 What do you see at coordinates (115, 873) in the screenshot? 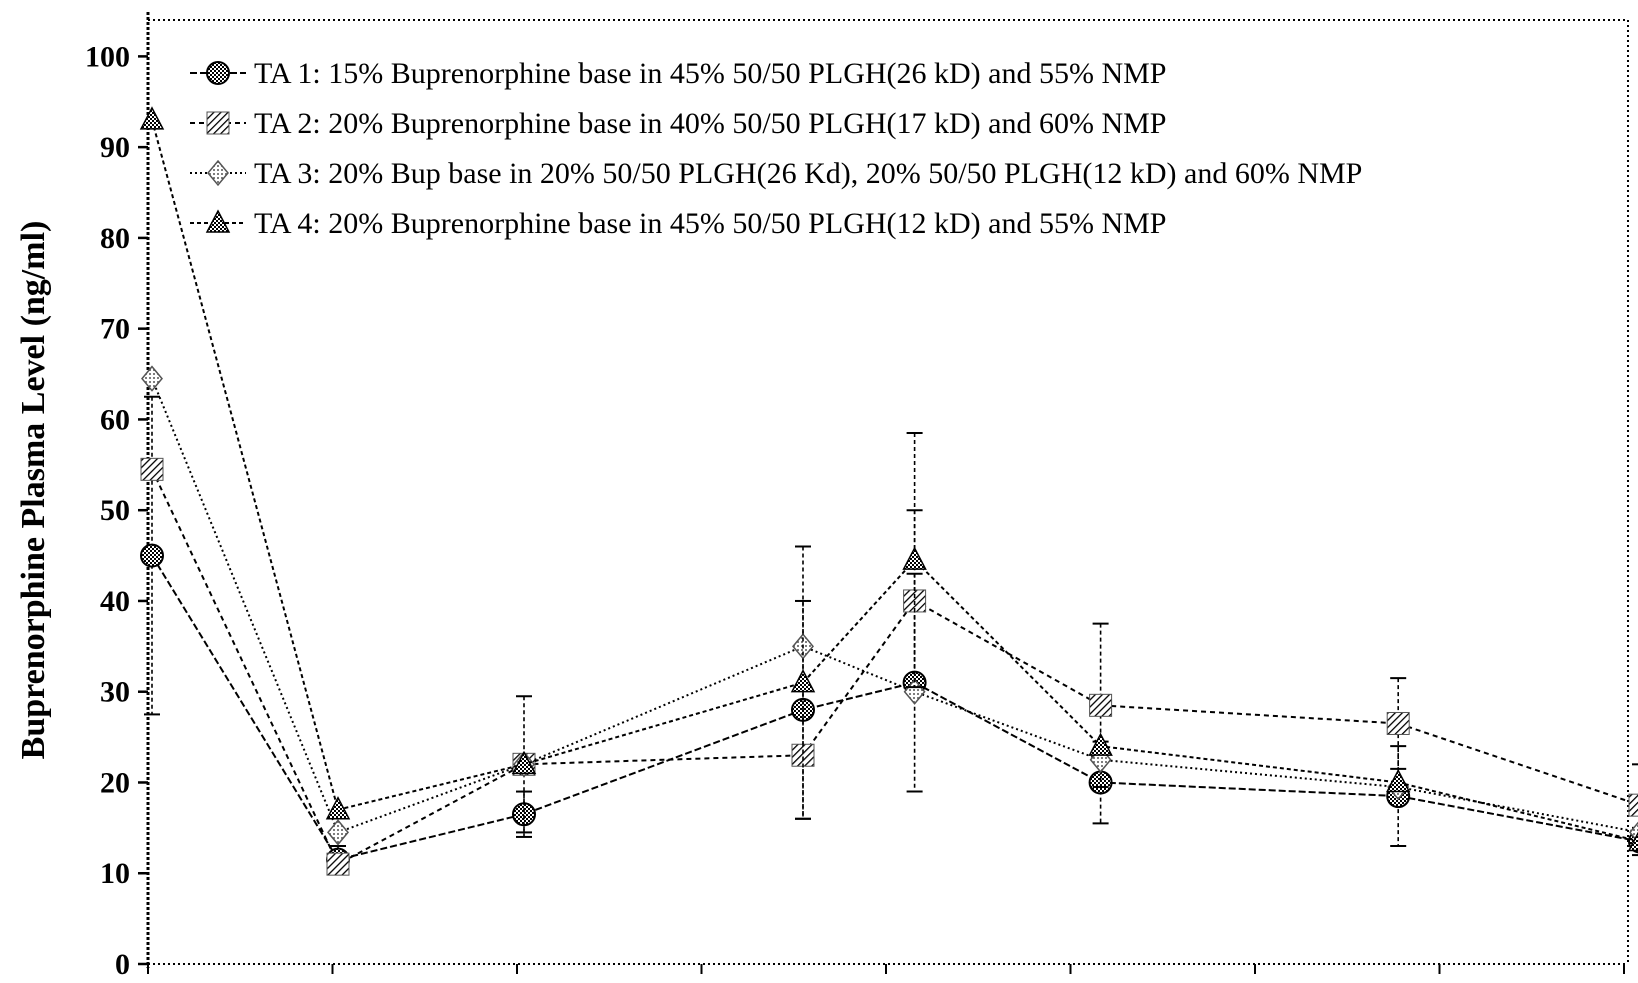
I see `y-tick-label: 10` at bounding box center [115, 873].